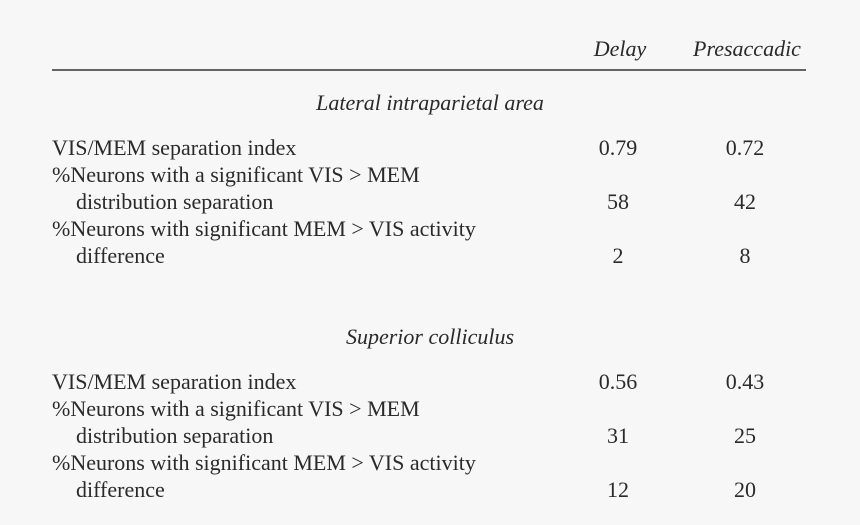 The image size is (860, 525). Describe the element at coordinates (620, 48) in the screenshot. I see `column-header: Delay` at that location.